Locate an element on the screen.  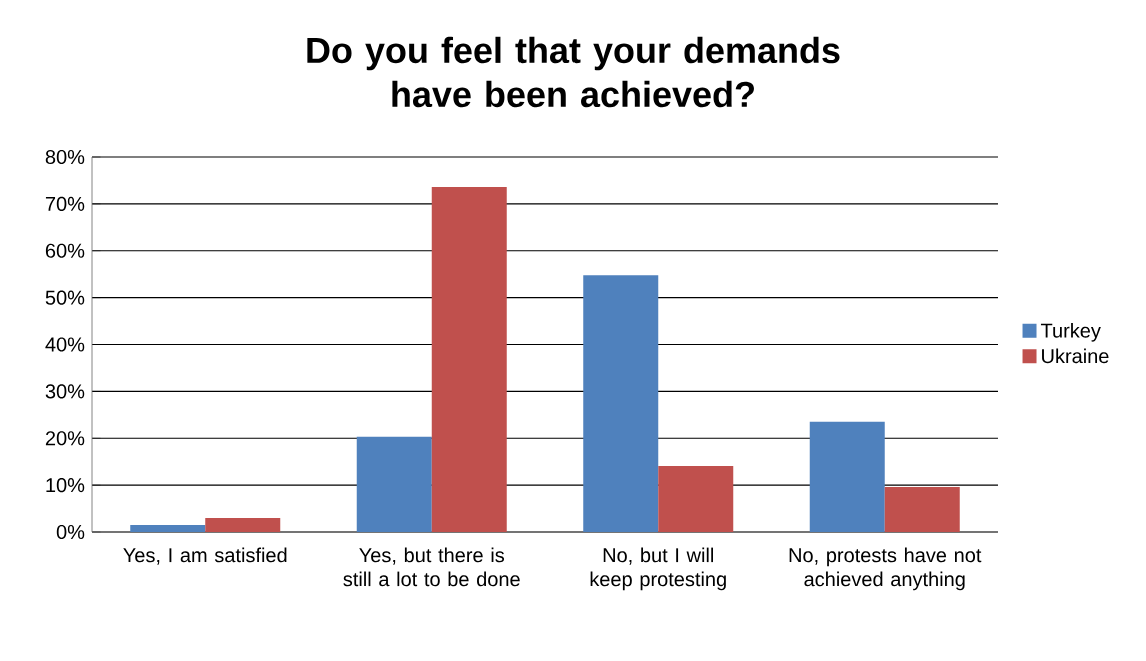
x-tick-label: No, but I will keep protesting is located at coordinates (658, 569).